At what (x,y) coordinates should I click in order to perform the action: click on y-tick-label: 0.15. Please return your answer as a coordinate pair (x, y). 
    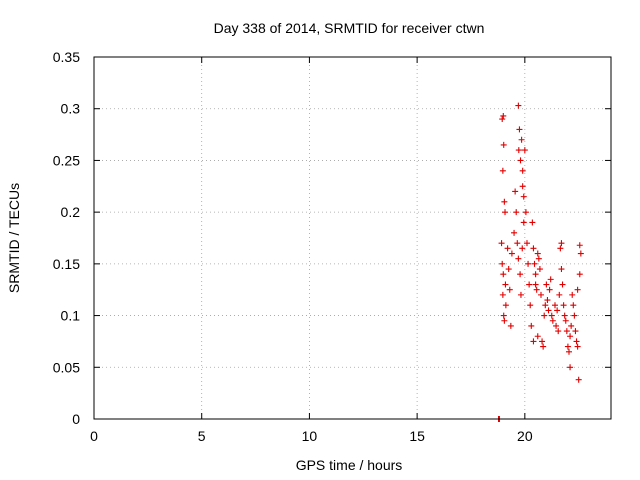
    Looking at the image, I should click on (66, 264).